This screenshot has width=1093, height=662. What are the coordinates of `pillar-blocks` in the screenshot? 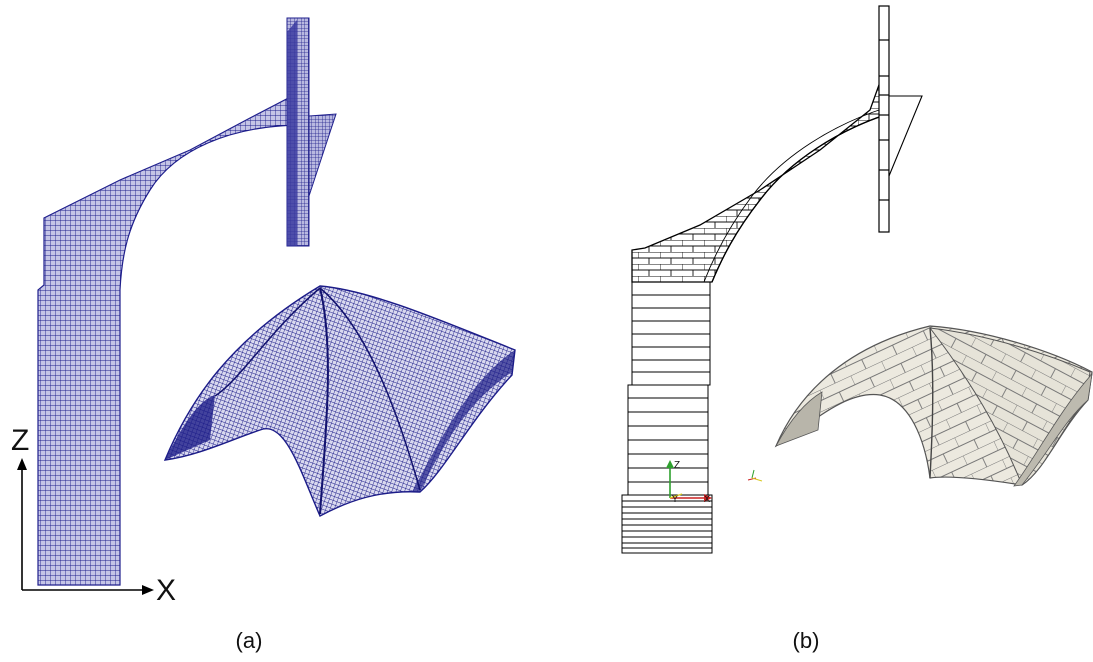 It's located at (667, 417).